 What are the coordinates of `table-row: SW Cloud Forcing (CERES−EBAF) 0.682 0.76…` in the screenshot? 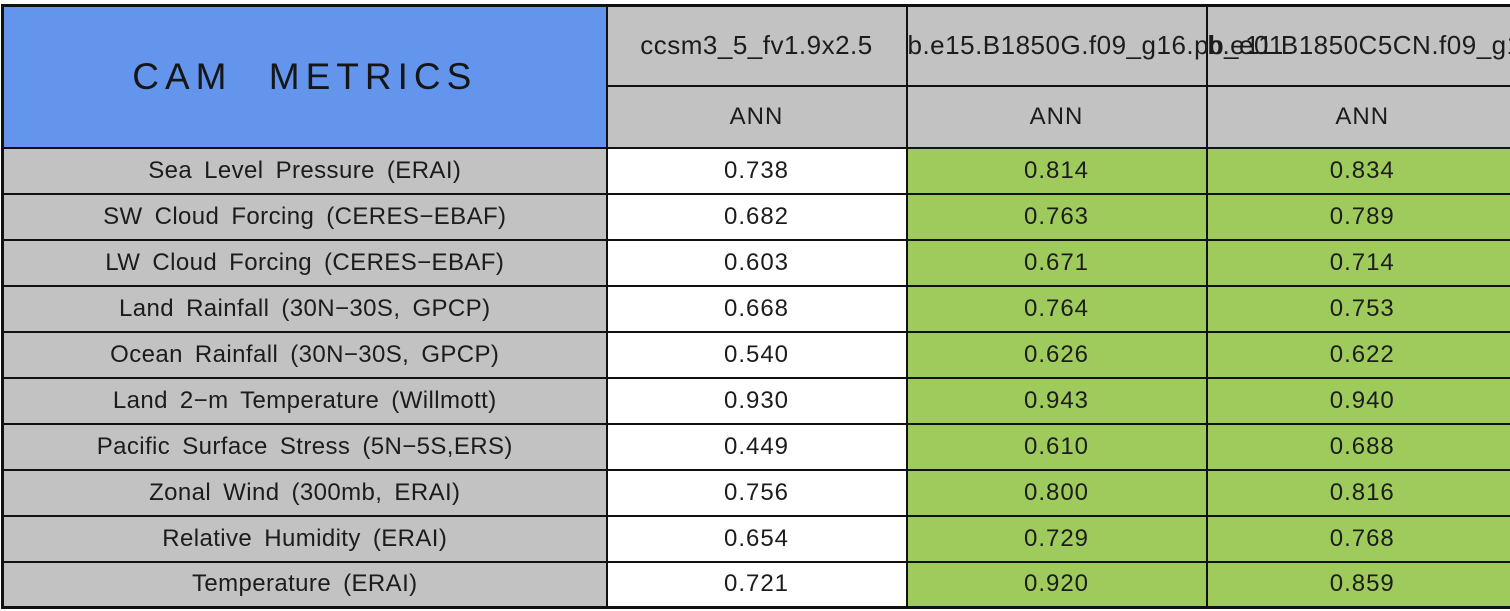 It's located at (755, 216).